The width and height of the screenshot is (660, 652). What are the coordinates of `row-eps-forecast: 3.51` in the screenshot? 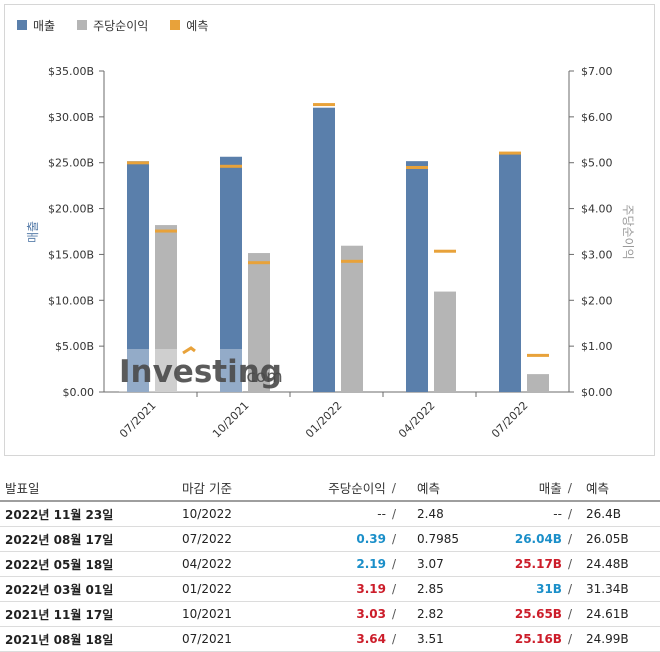 It's located at (430, 639).